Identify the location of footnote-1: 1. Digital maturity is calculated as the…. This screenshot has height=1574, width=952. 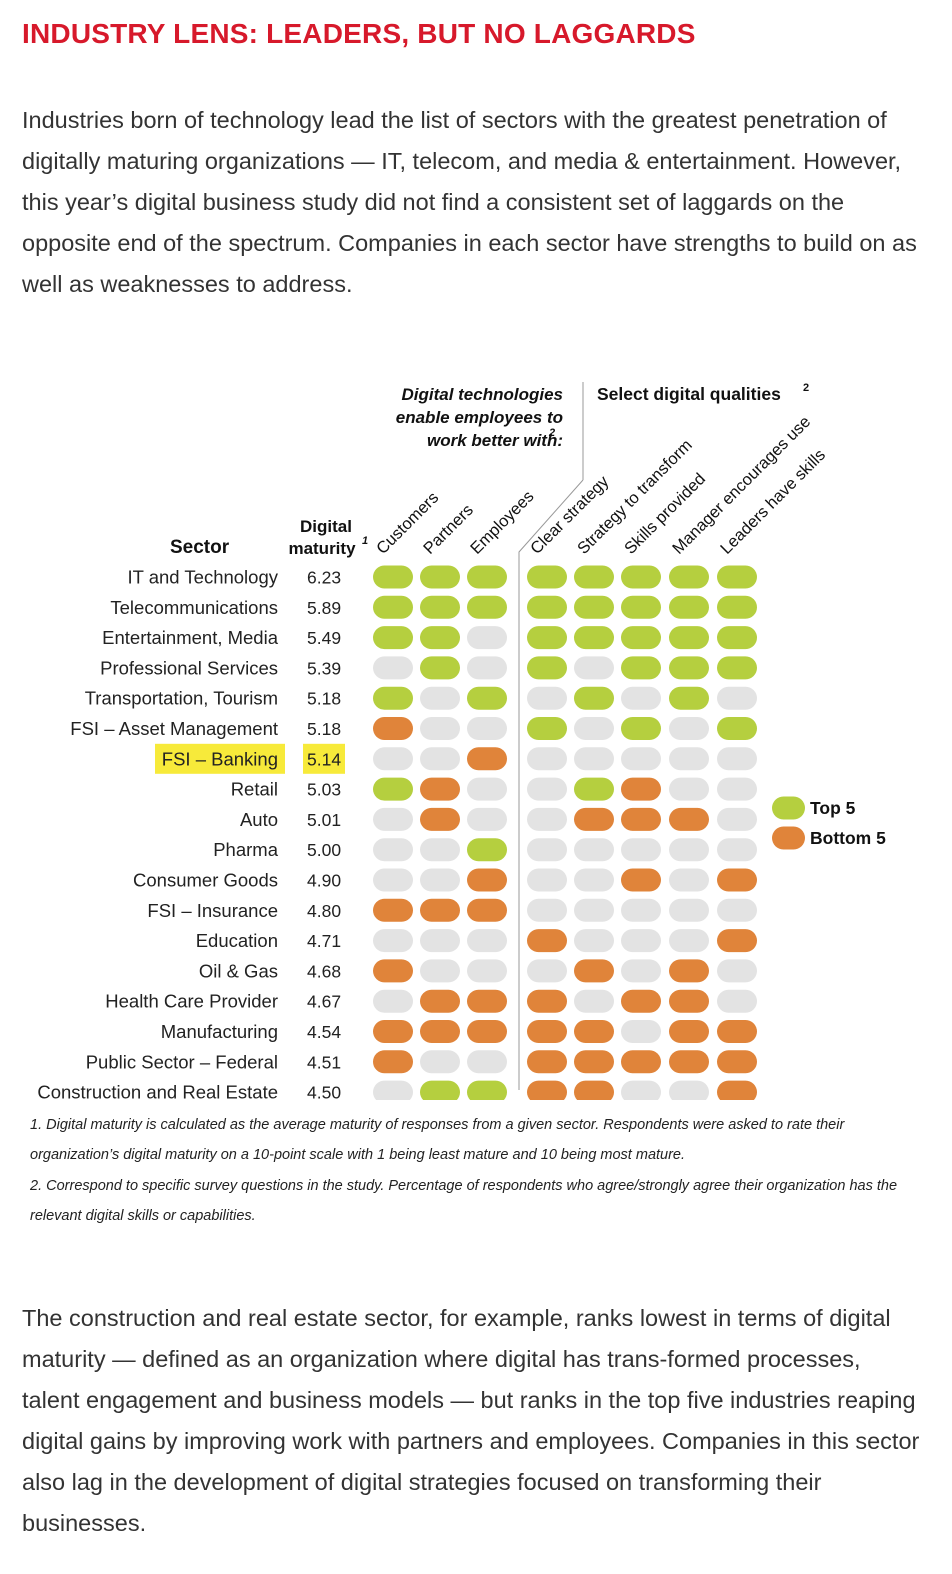
(437, 1140).